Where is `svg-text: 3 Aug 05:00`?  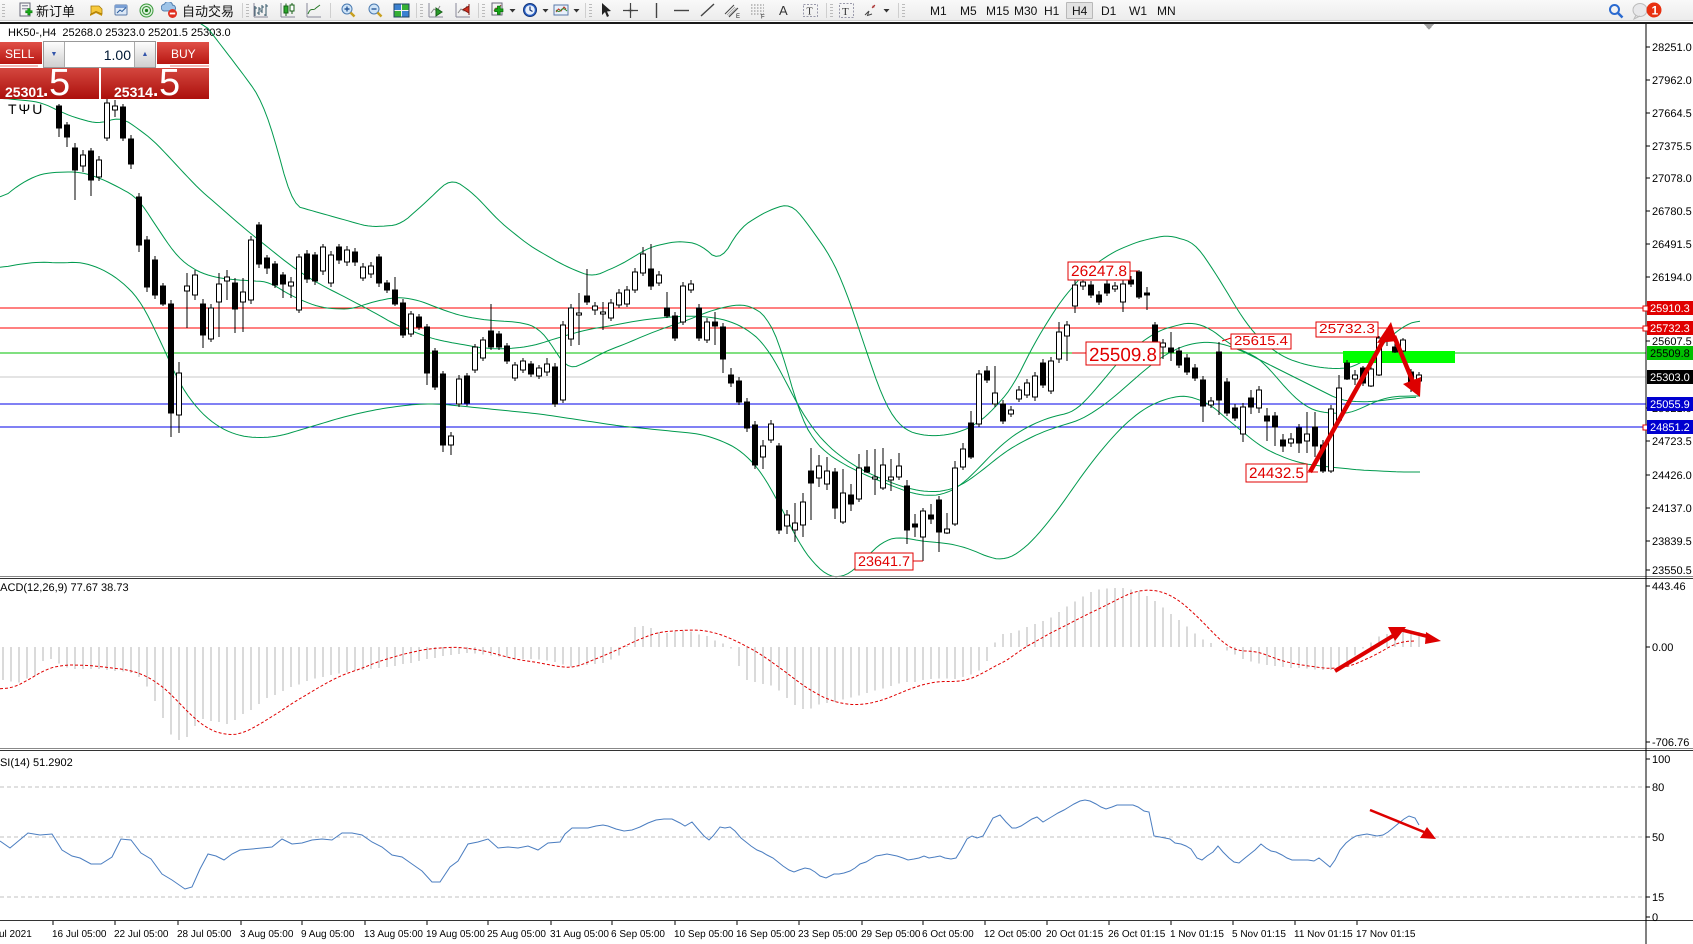
svg-text: 3 Aug 05:00 is located at coordinates (267, 934).